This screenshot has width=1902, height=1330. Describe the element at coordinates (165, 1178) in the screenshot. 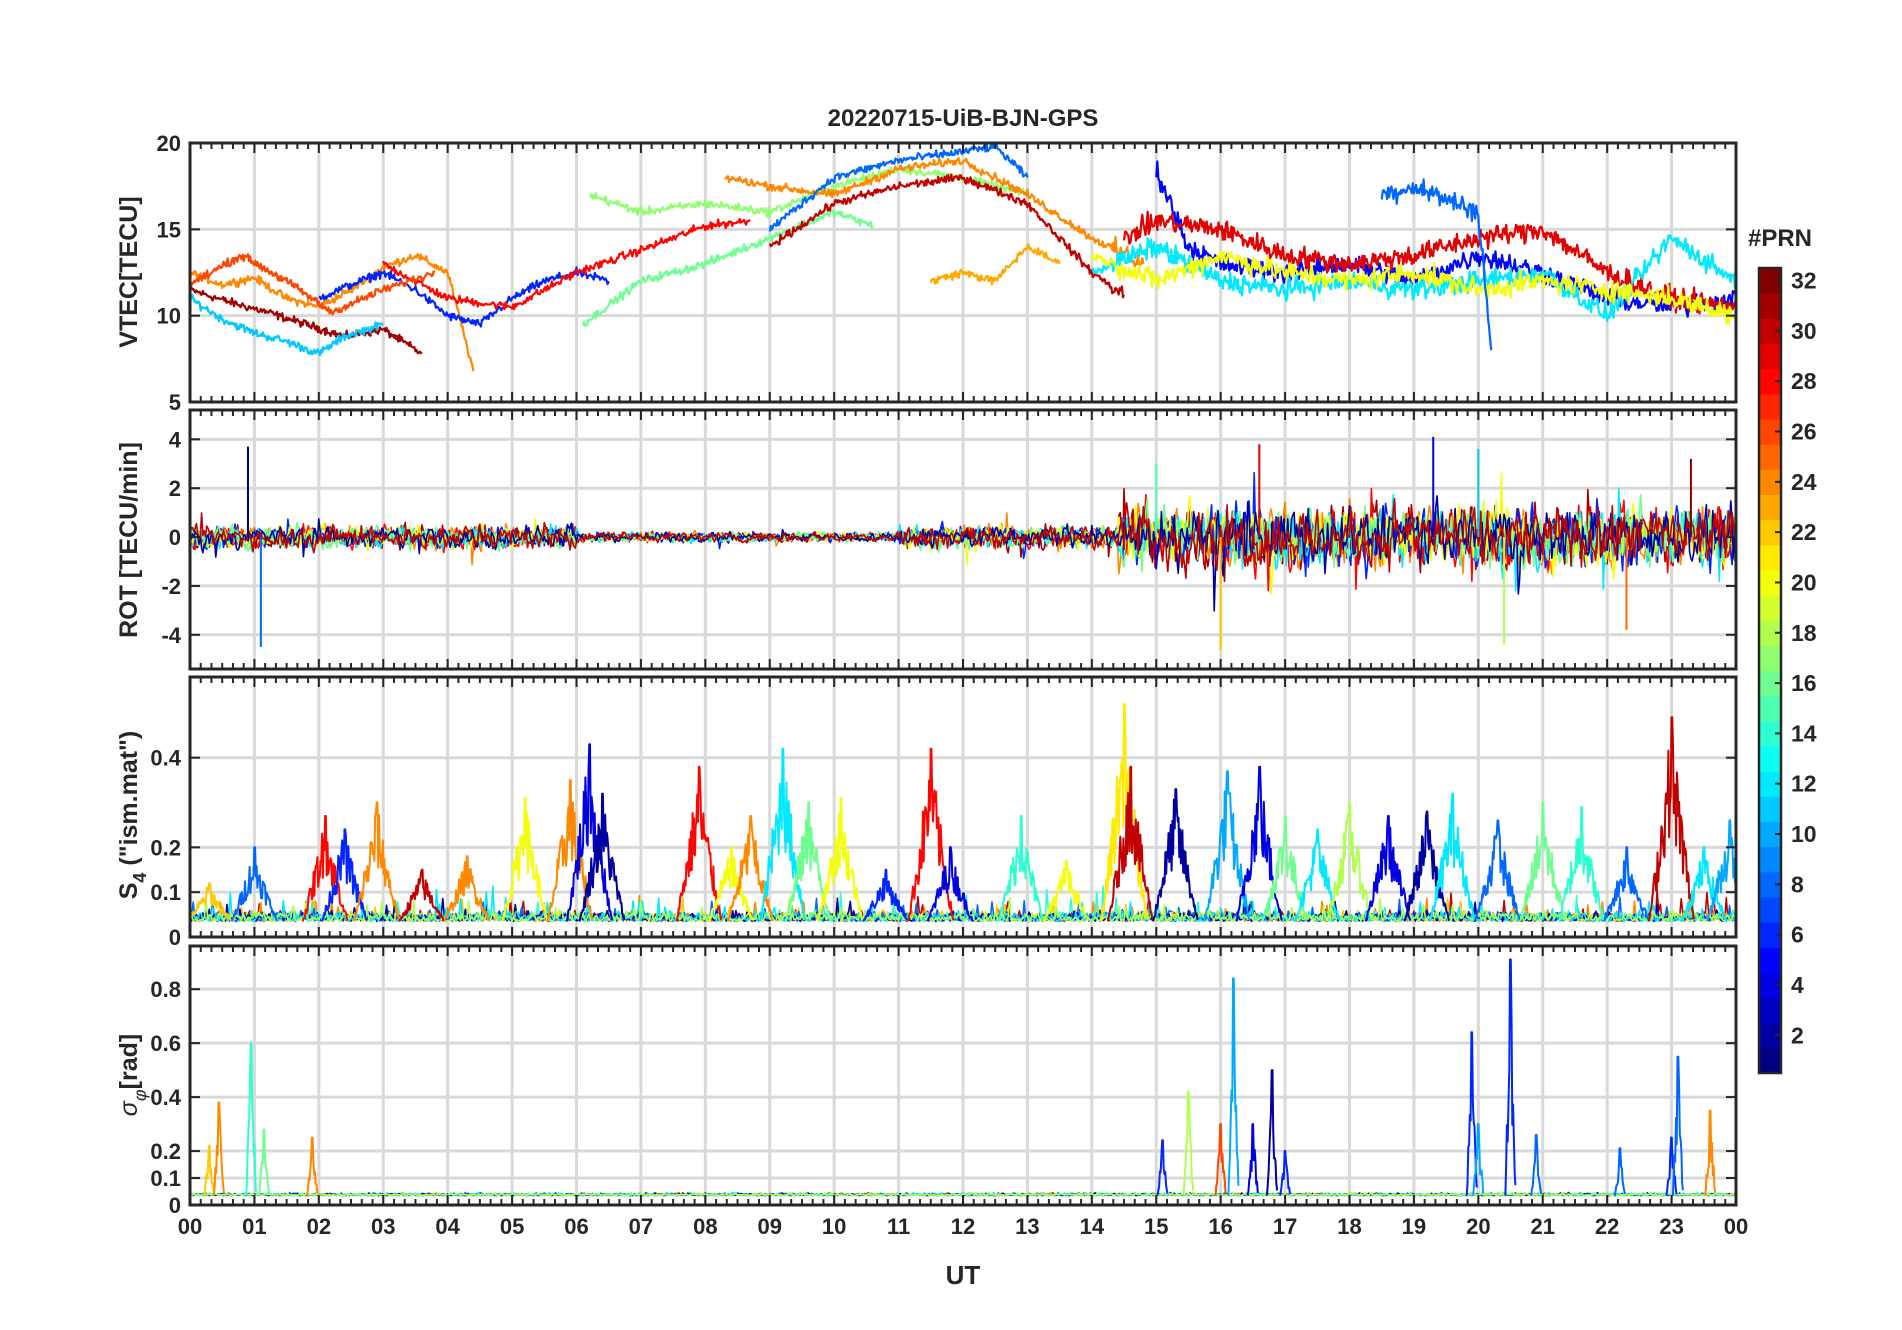

I see `sigma_phi-ytick-label-1: 0.1` at that location.